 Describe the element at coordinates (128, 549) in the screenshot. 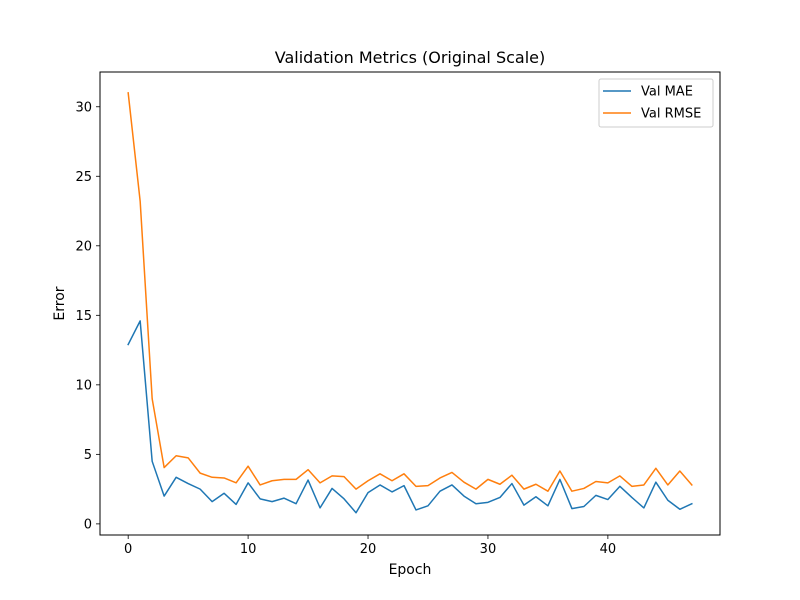

I see `x-tick-label: 0` at that location.